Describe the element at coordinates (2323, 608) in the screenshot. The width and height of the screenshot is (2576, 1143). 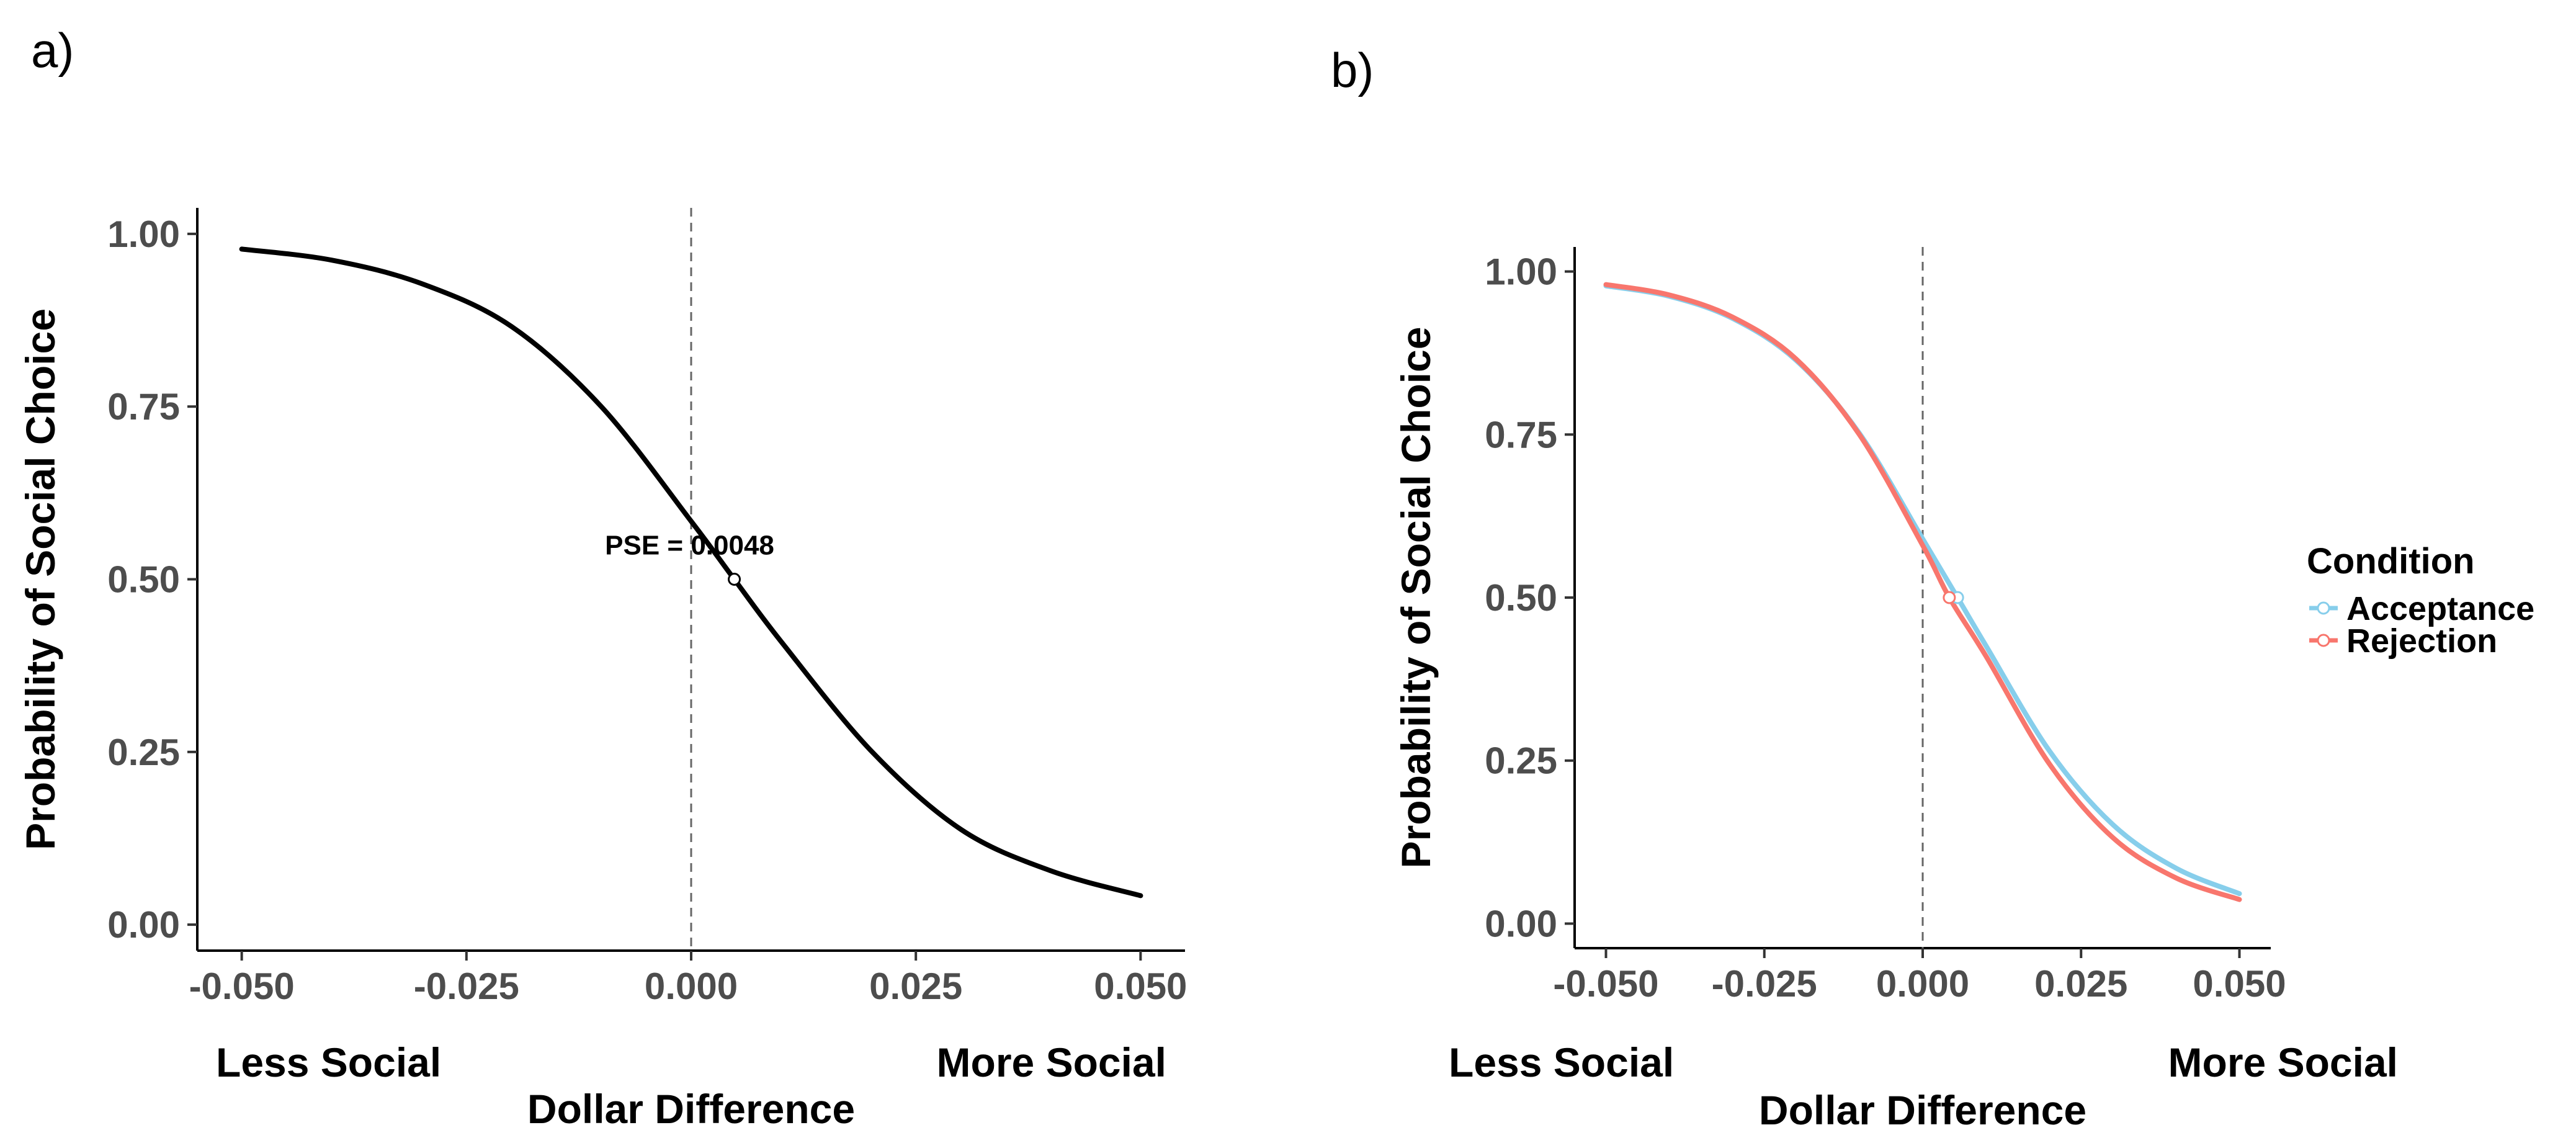
I see `legend-marker-acceptance` at that location.